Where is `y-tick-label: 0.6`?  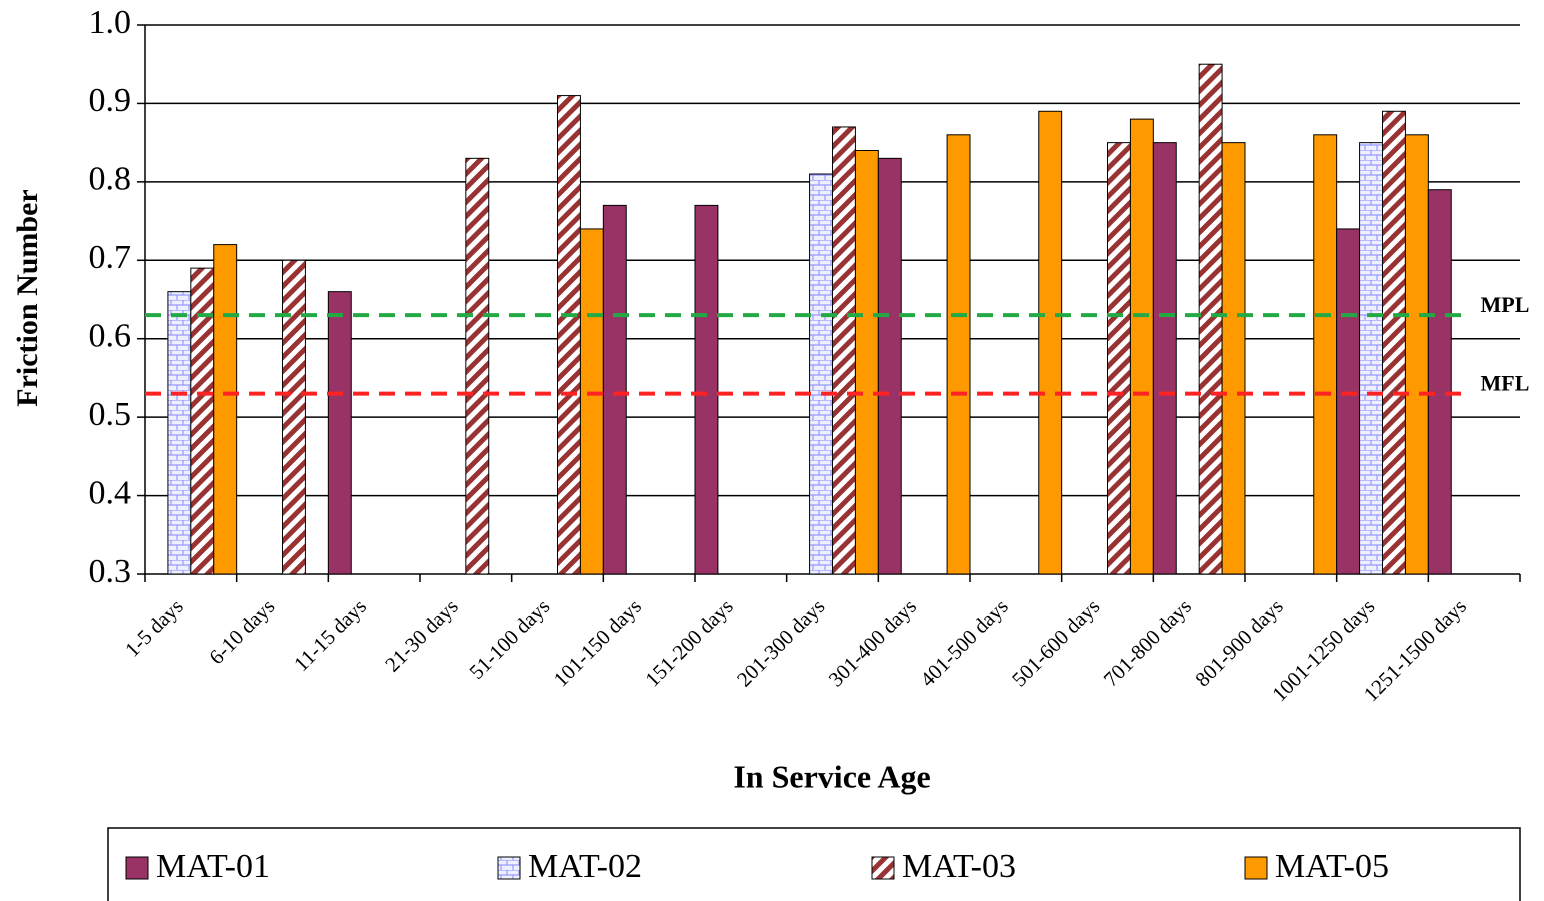
y-tick-label: 0.6 is located at coordinates (110, 336).